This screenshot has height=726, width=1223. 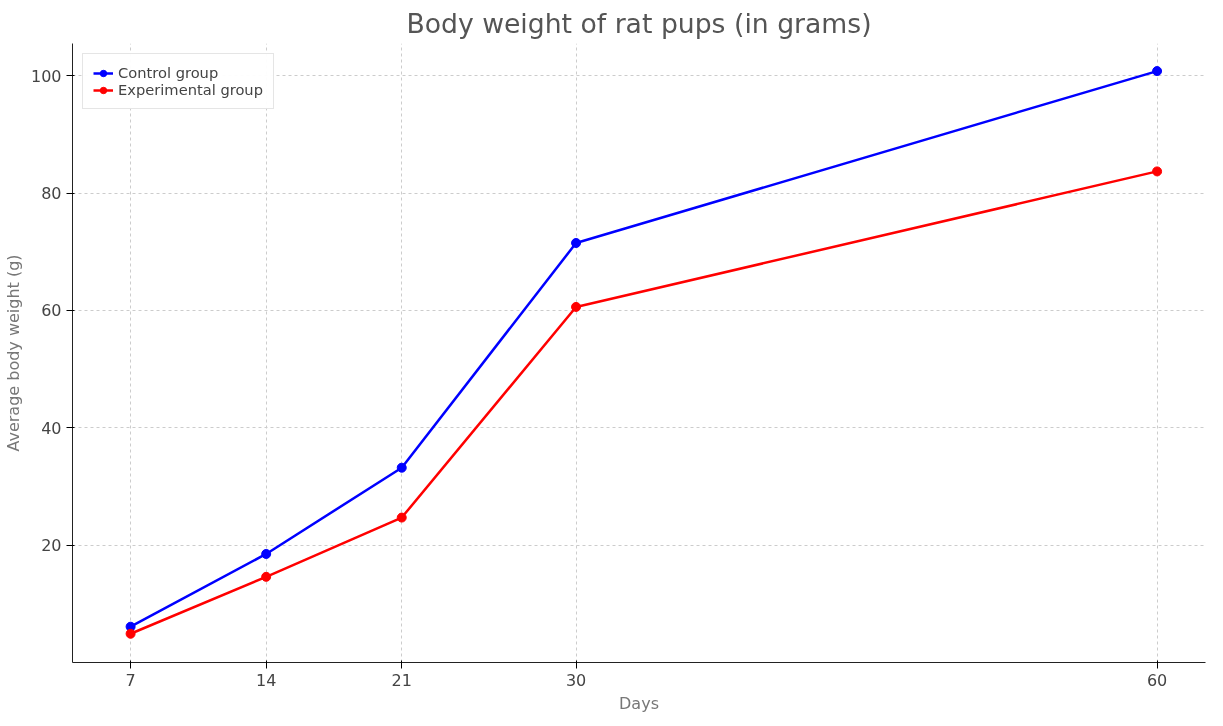 I want to click on legend-label: Experimental group, so click(x=190, y=89).